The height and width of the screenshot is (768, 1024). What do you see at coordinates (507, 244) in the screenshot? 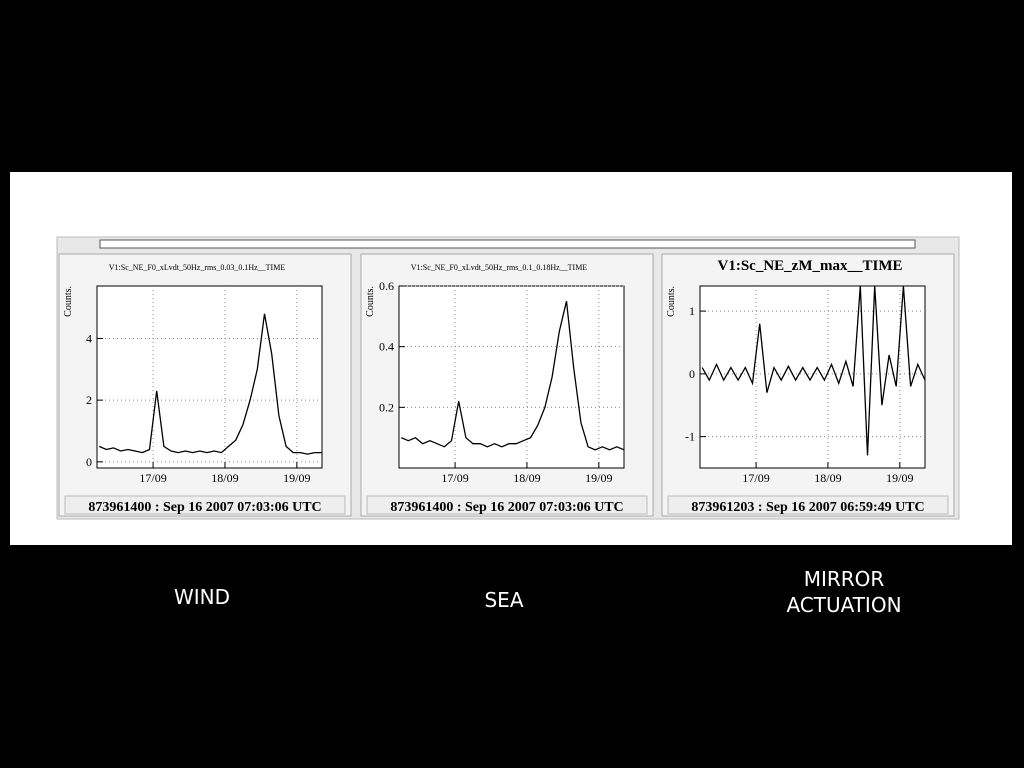
I see `canvas-header-bar` at bounding box center [507, 244].